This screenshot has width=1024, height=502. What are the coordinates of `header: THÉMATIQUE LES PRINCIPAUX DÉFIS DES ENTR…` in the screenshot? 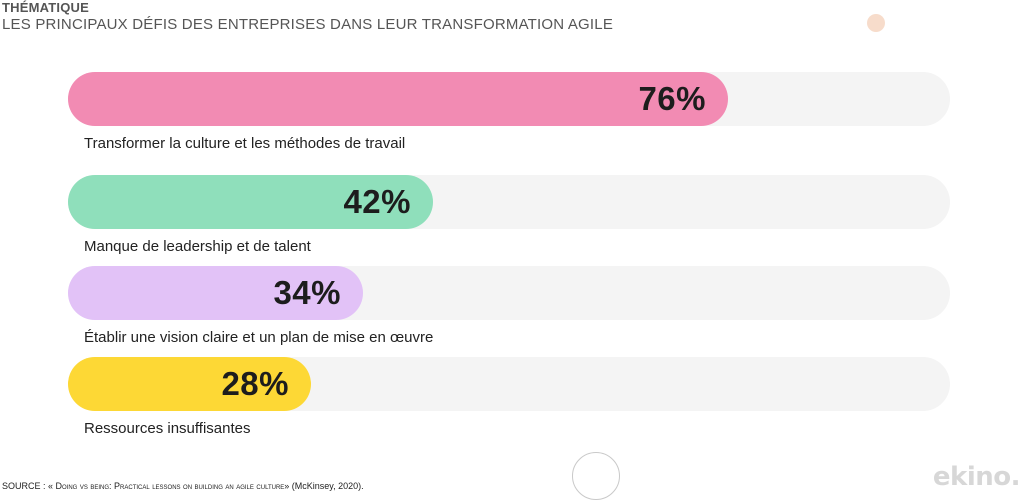 It's located at (307, 17).